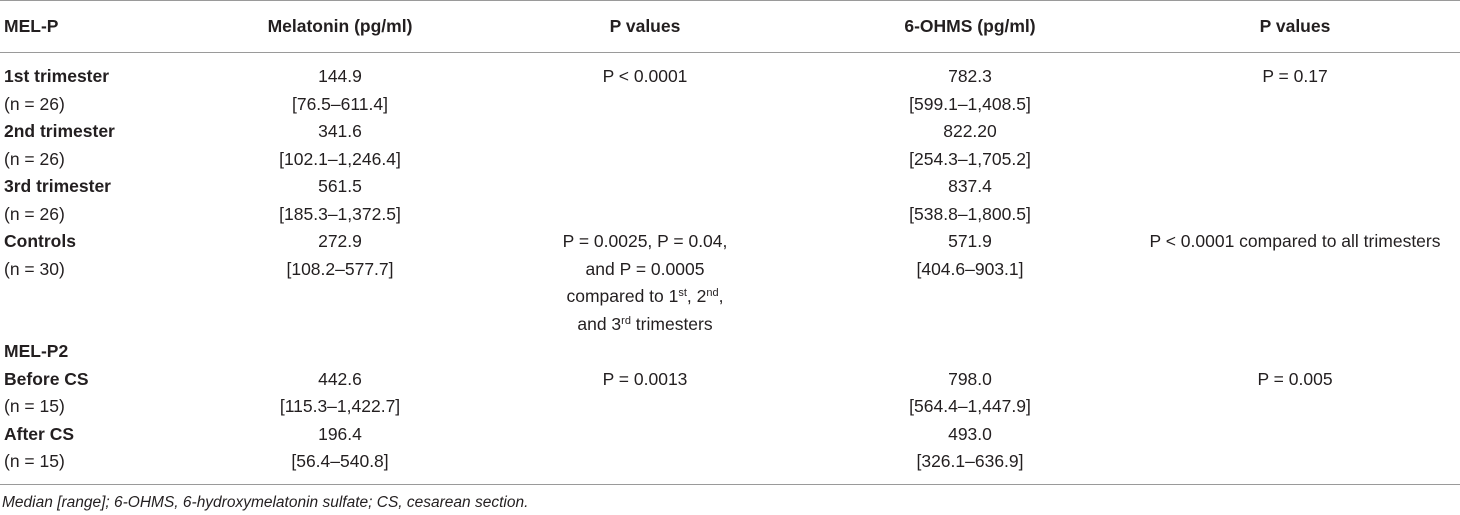  What do you see at coordinates (46, 378) in the screenshot?
I see `row-label: Before CS` at bounding box center [46, 378].